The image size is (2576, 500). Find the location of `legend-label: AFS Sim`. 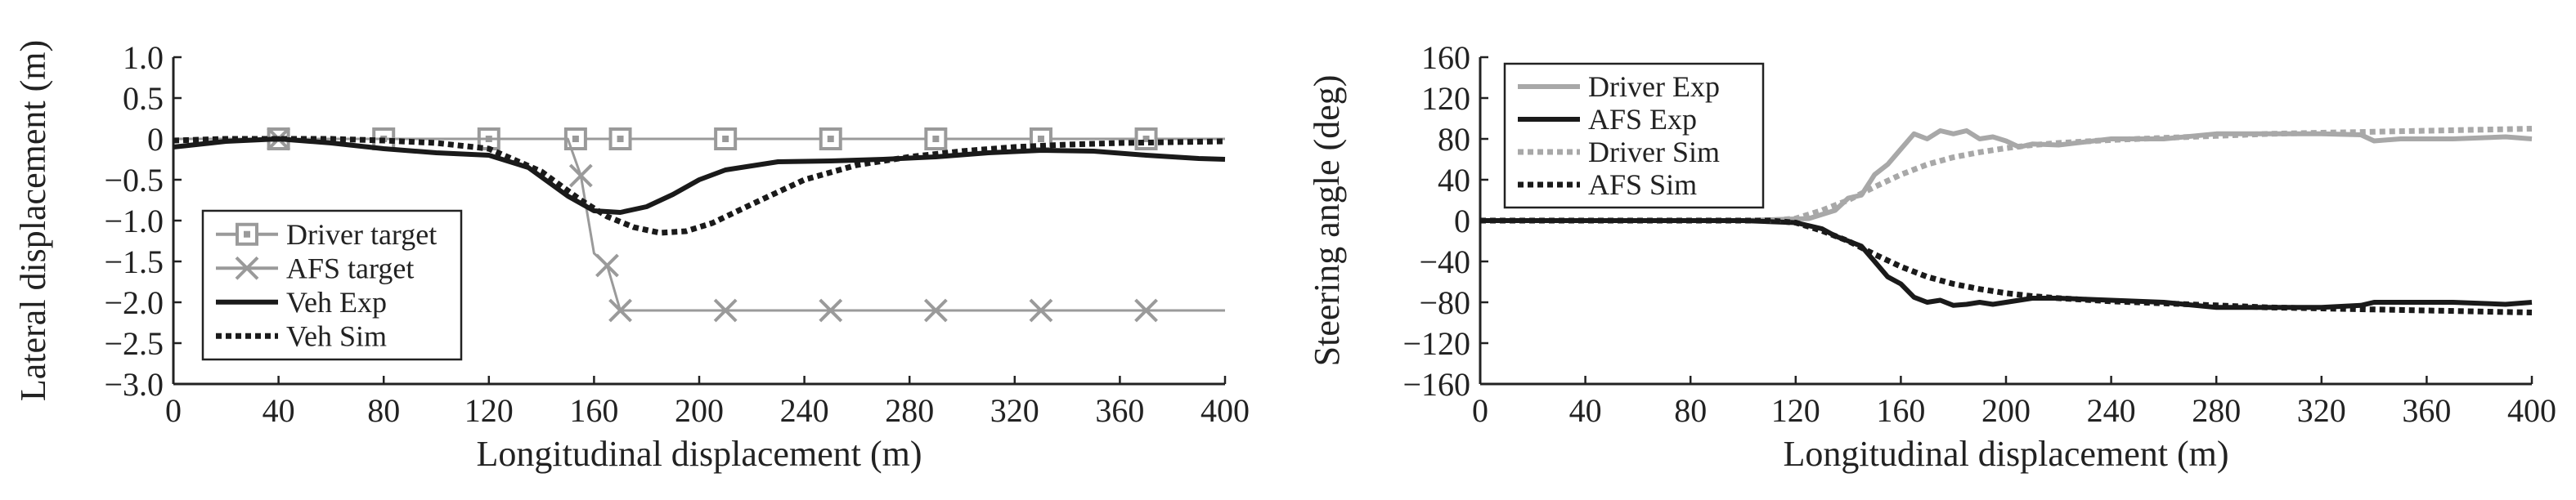

legend-label: AFS Sim is located at coordinates (1643, 184).